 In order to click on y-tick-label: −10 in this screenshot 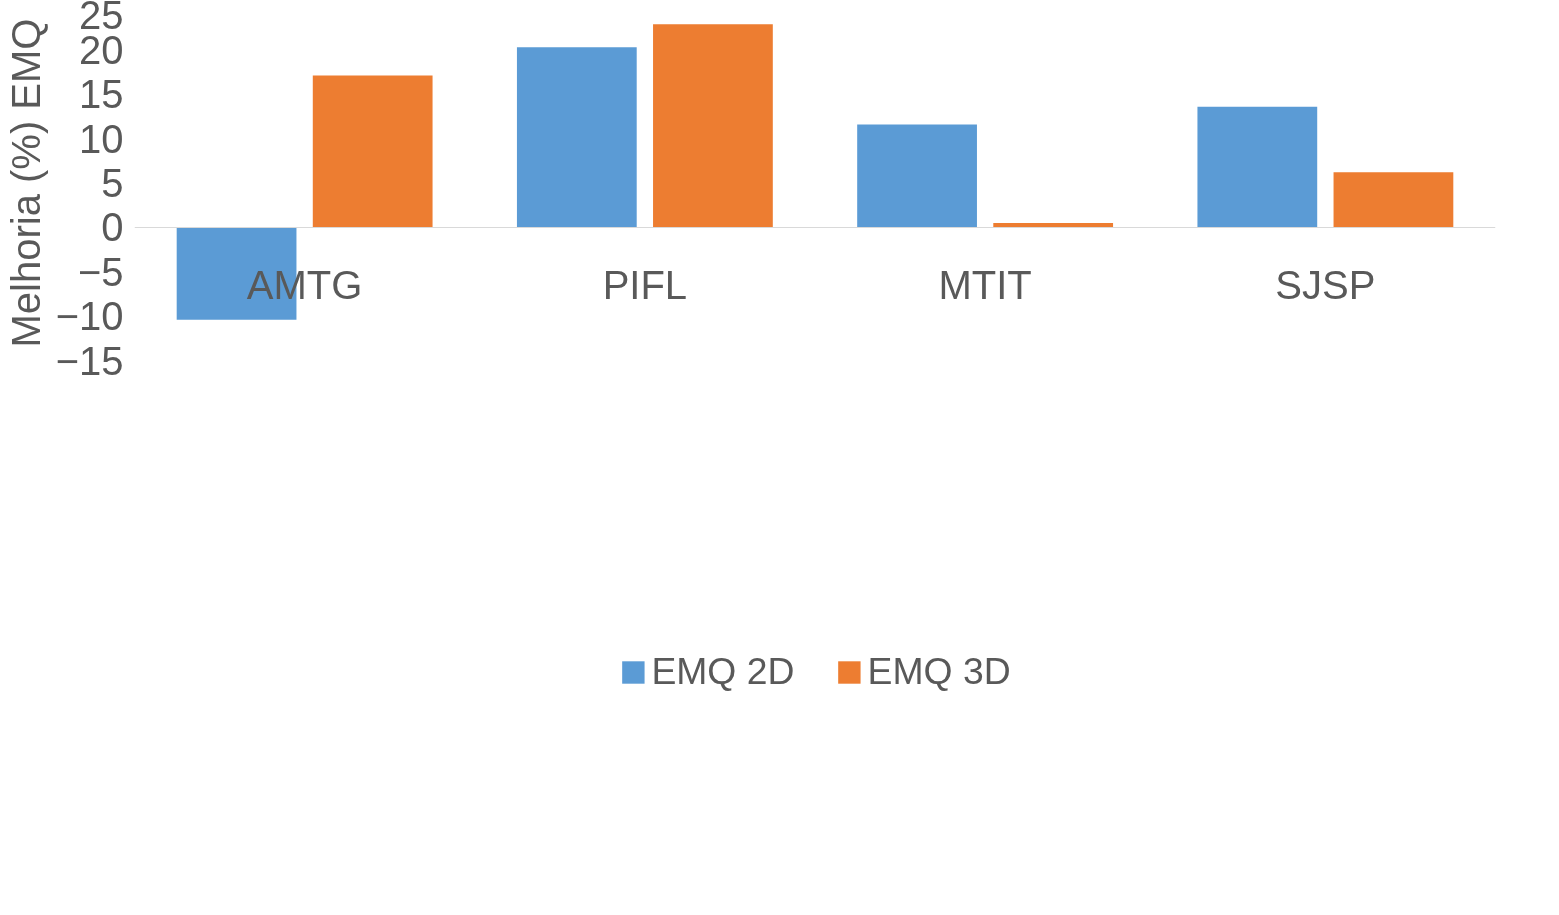, I will do `click(89, 316)`.